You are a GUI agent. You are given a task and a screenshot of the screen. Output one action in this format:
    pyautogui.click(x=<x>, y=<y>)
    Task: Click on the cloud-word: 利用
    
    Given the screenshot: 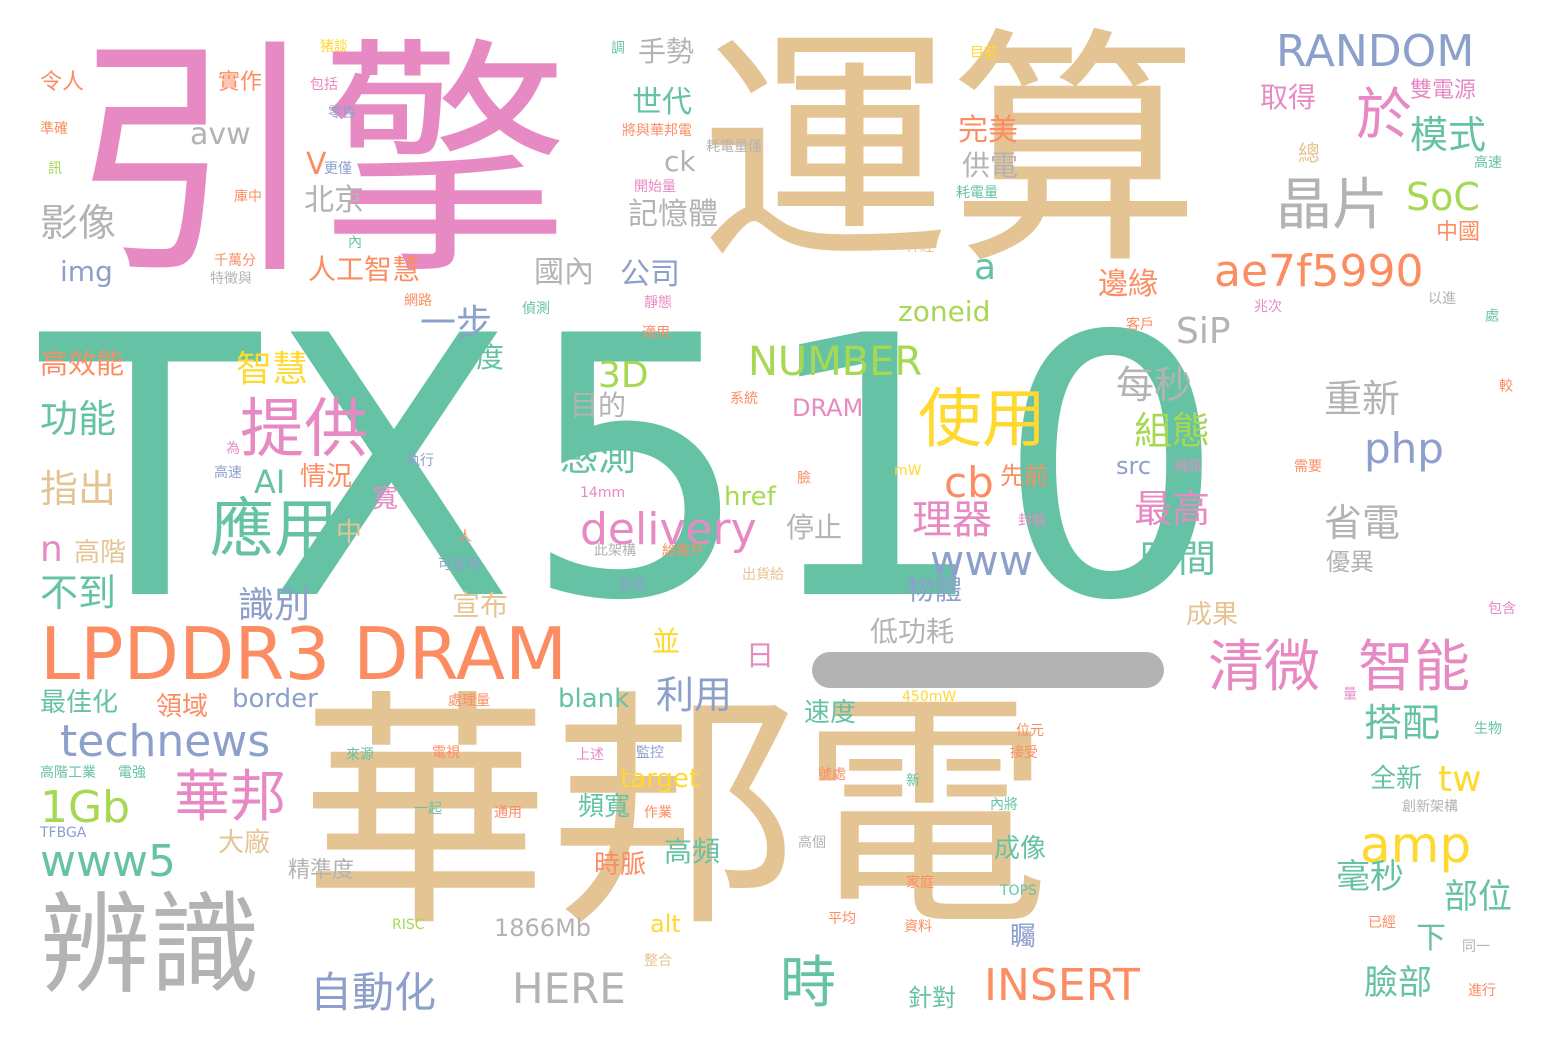 What is the action you would take?
    pyautogui.click(x=694, y=695)
    